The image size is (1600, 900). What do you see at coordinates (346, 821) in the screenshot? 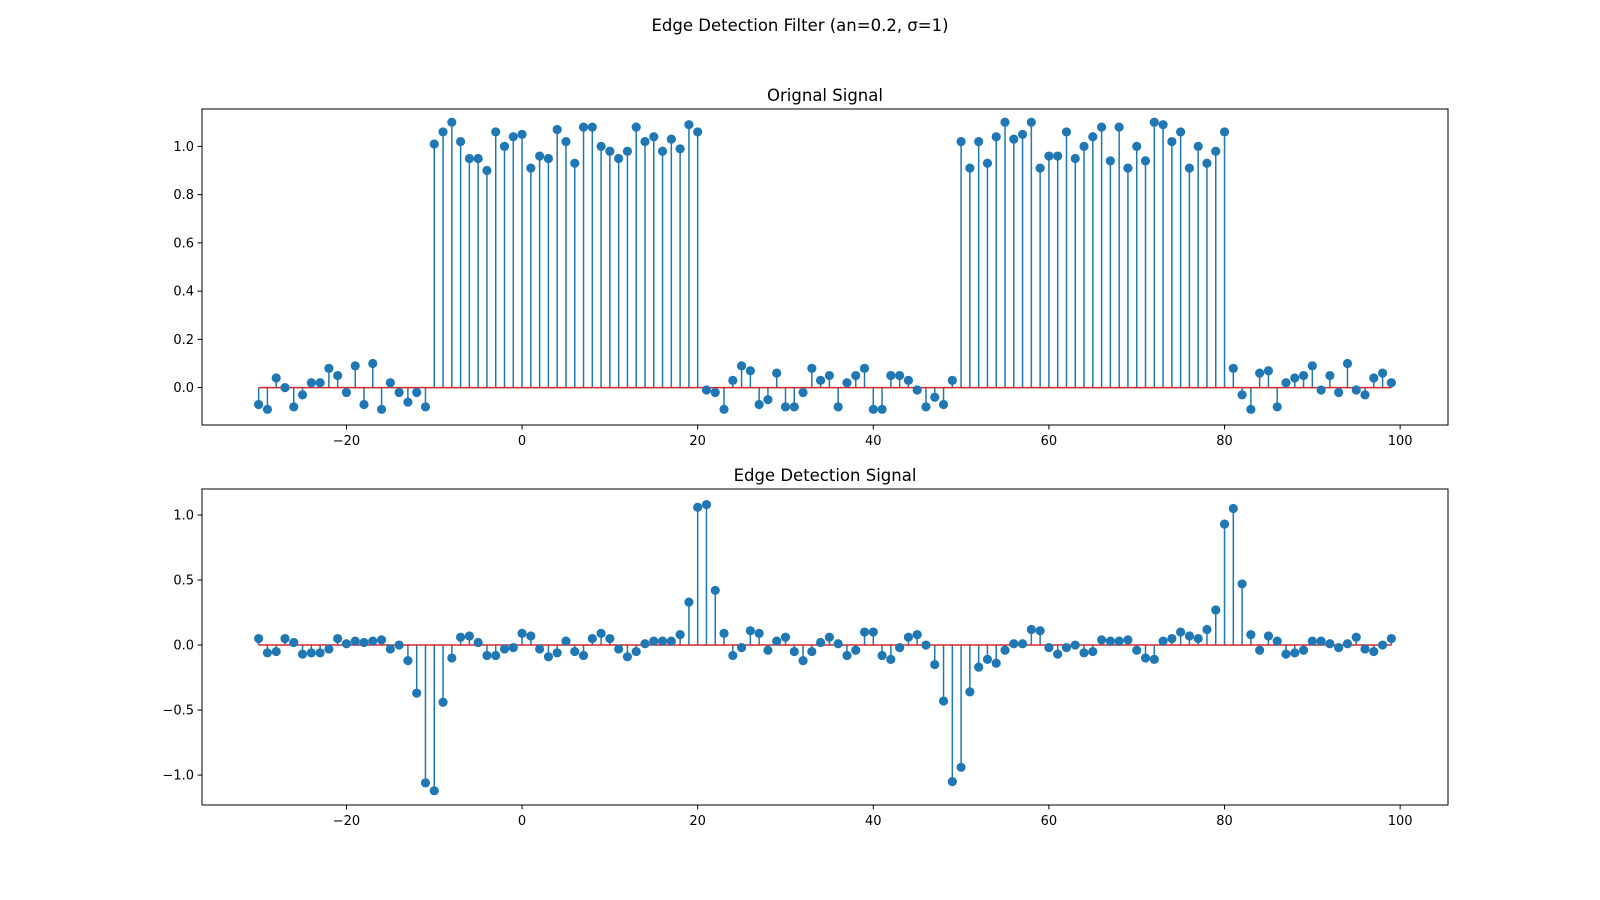
I see `x-tick-label: −20` at bounding box center [346, 821].